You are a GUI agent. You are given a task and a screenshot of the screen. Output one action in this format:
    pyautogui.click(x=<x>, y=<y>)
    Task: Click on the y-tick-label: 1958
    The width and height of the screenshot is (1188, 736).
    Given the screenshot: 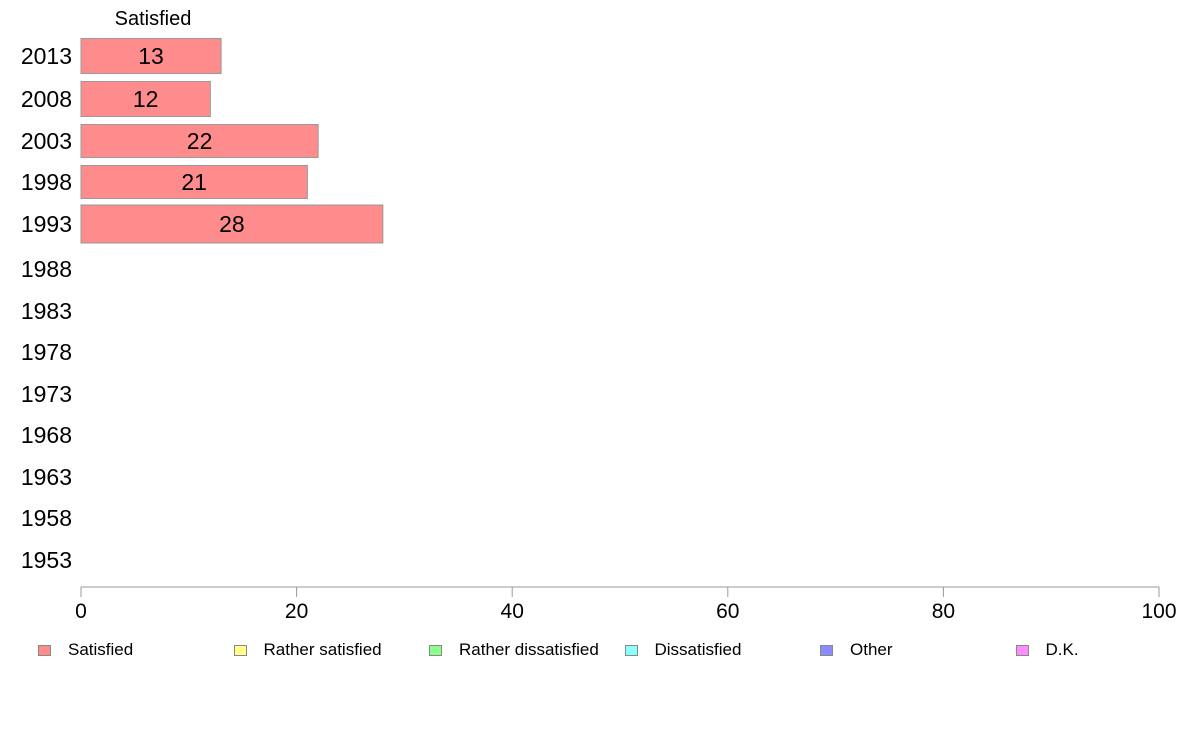 What is the action you would take?
    pyautogui.click(x=46, y=518)
    